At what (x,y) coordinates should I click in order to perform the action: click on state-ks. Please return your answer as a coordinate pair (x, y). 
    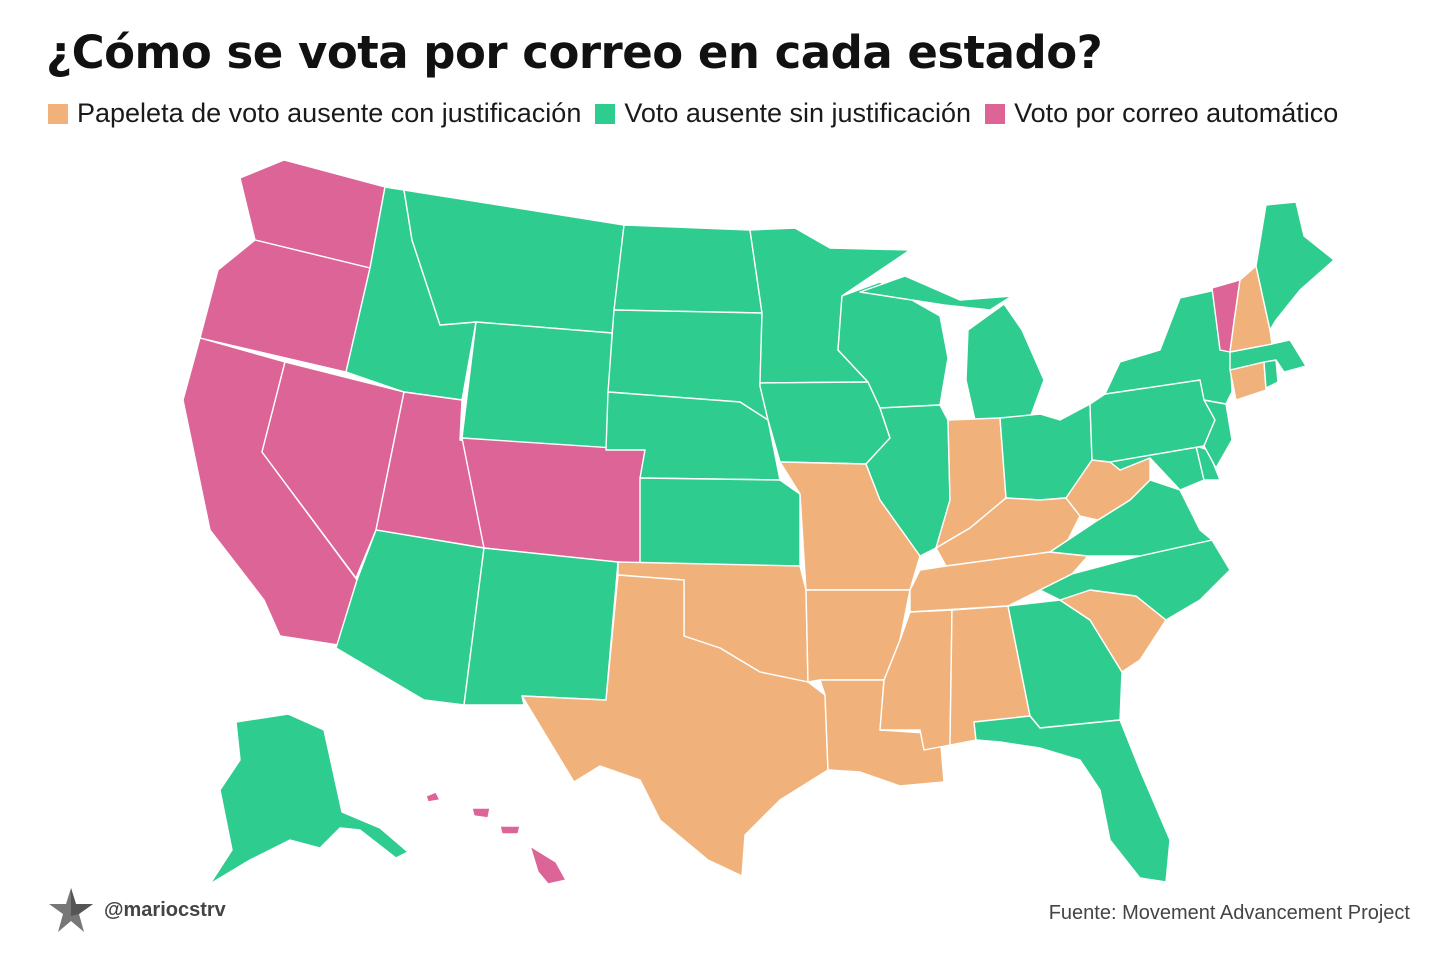
    Looking at the image, I should click on (720, 522).